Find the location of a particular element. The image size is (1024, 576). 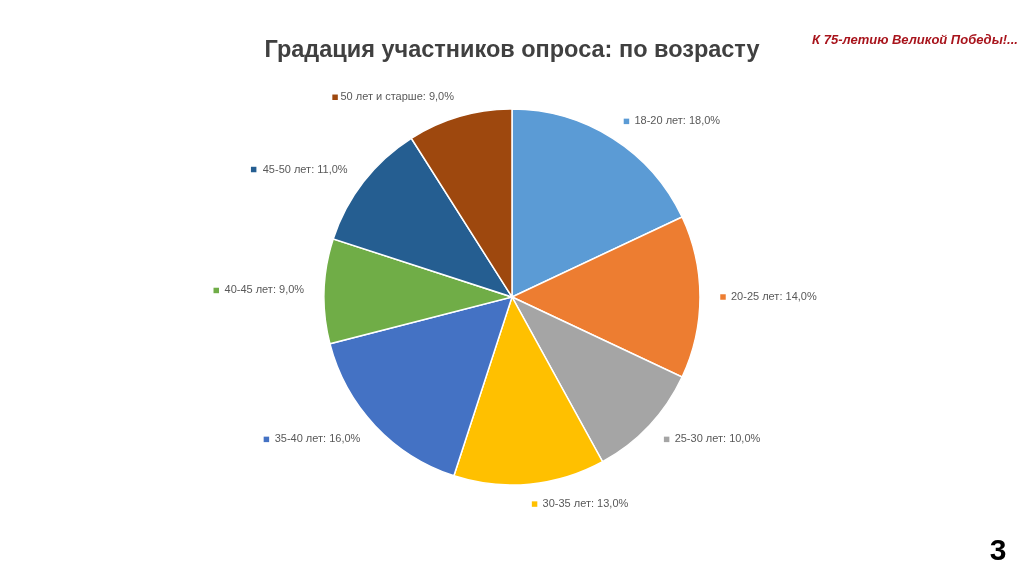

legend-label: 30-35 лет: 13,0% is located at coordinates (585, 503).